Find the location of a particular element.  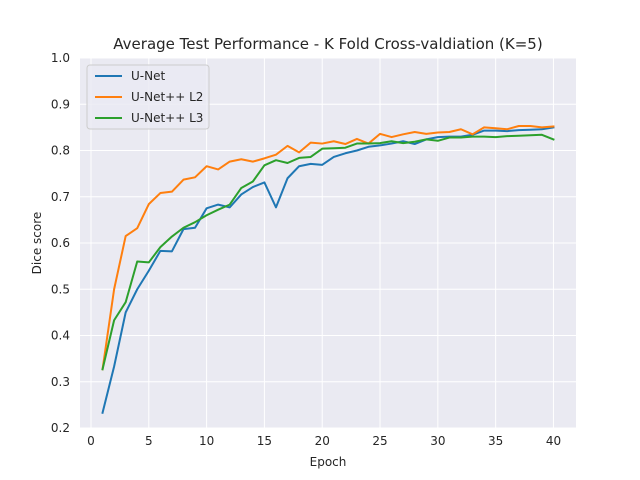

y-tick-label: 0.9 is located at coordinates (60, 104).